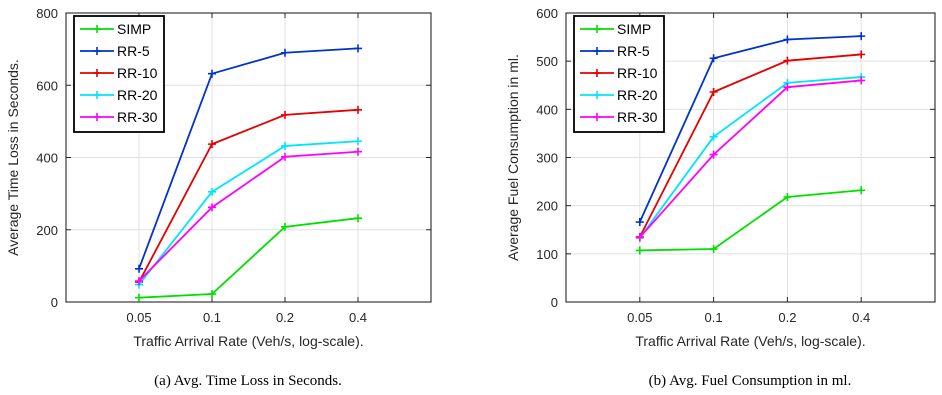  What do you see at coordinates (547, 254) in the screenshot?
I see `y-tick-label: 100` at bounding box center [547, 254].